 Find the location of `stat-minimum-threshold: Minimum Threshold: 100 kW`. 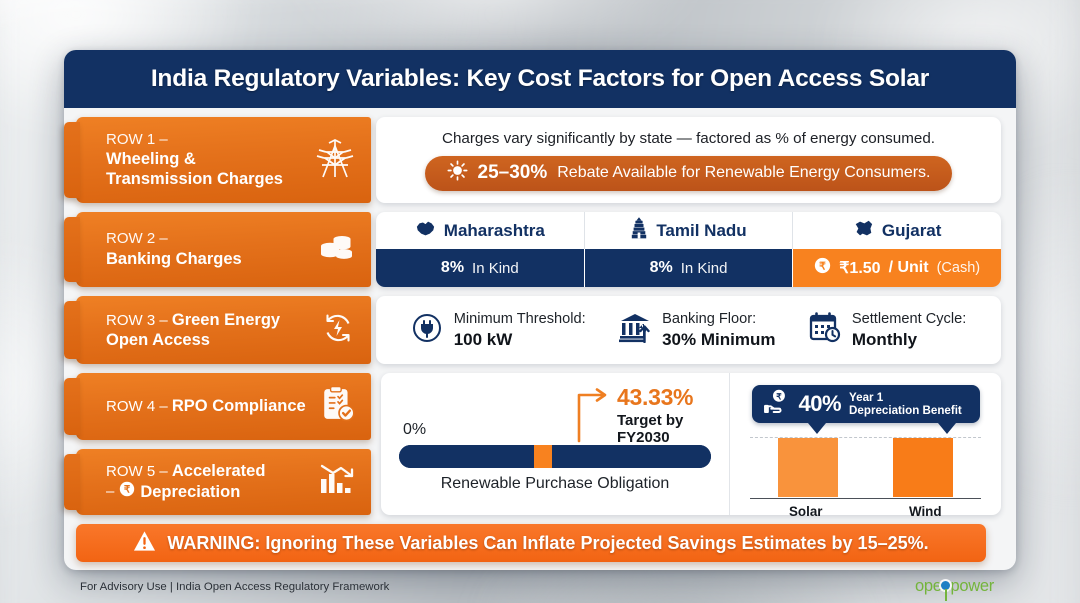

stat-minimum-threshold: Minimum Threshold: 100 kW is located at coordinates (498, 330).